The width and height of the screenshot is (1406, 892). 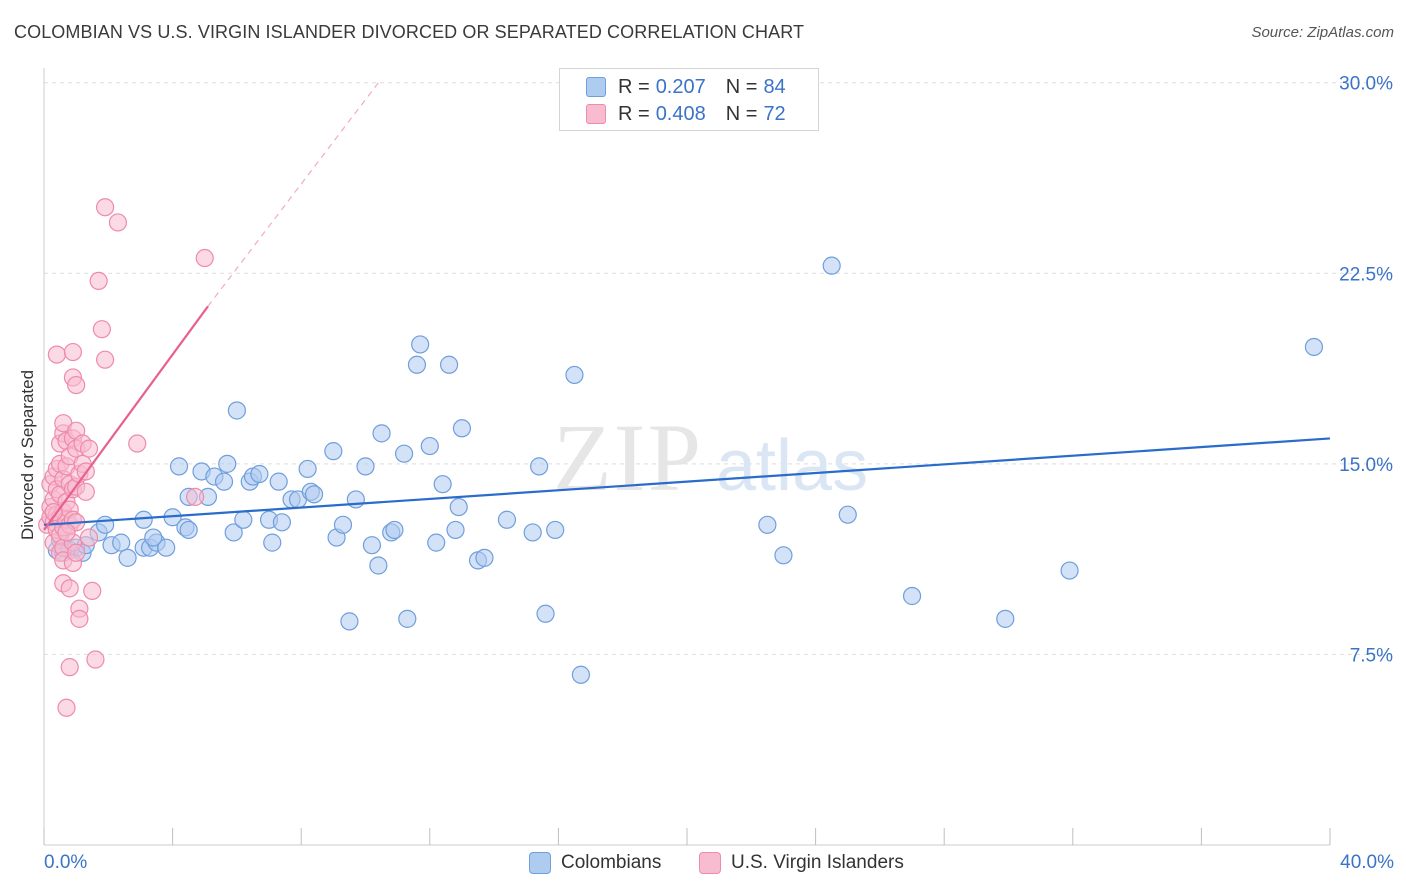 What do you see at coordinates (1366, 465) in the screenshot?
I see `y-tick-label: 15.0%` at bounding box center [1366, 465].